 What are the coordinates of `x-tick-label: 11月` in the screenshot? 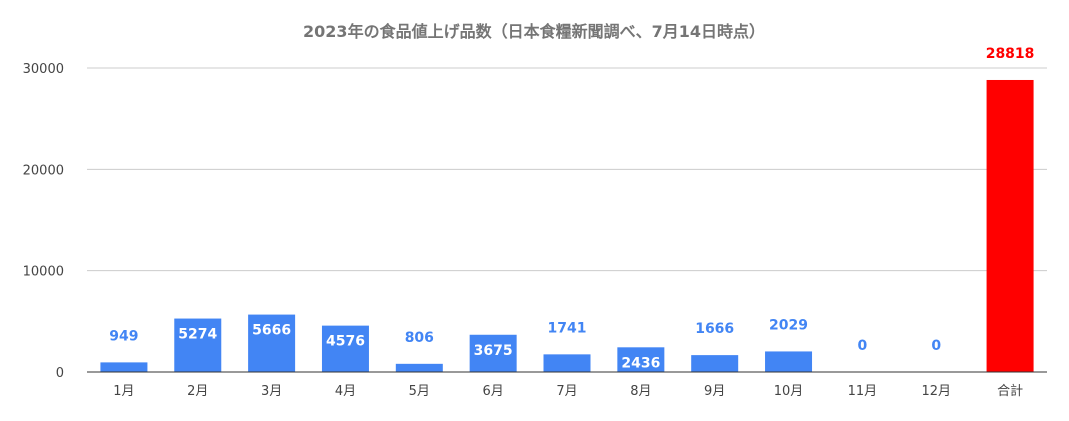 It's located at (863, 391).